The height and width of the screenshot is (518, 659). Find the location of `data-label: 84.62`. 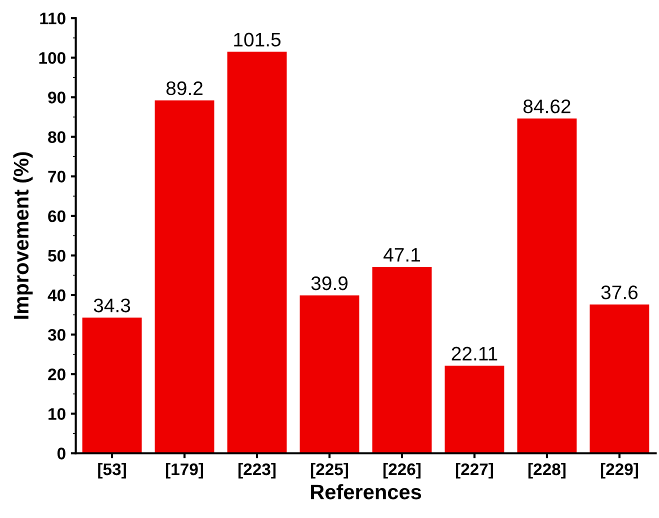

data-label: 84.62 is located at coordinates (546, 107).